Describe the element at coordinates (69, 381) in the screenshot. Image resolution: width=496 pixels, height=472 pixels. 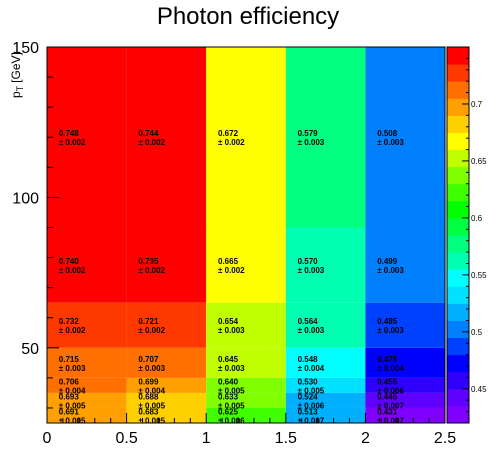
I see `cell-value-label: 0.706` at that location.